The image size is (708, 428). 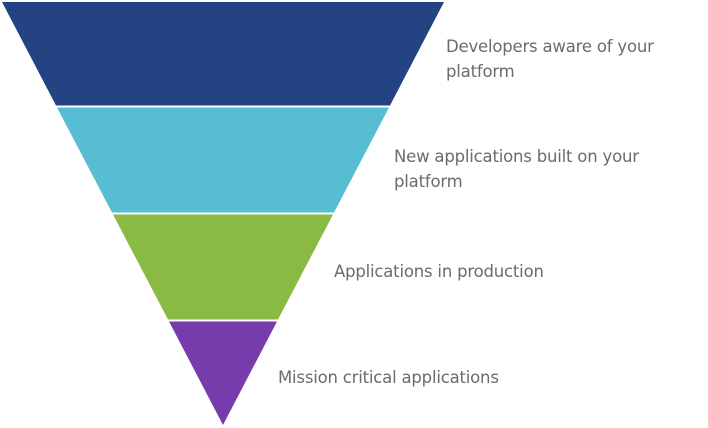 I want to click on stage-2-label-line-2: platform, so click(x=428, y=181).